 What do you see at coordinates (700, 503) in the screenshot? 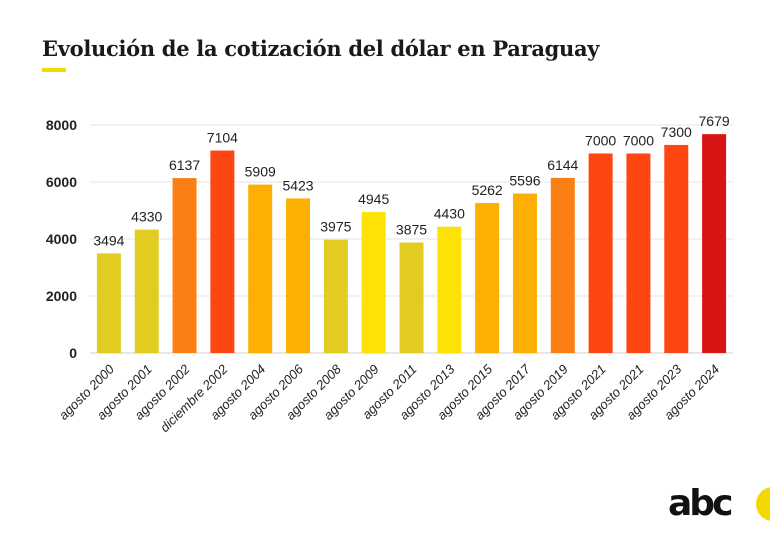
I see `abc-logo: abc` at bounding box center [700, 503].